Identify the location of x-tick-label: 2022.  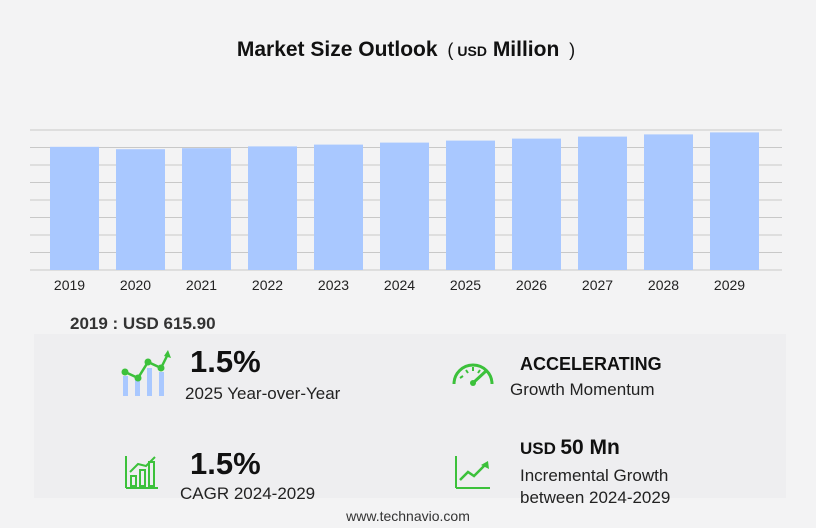
(267, 285).